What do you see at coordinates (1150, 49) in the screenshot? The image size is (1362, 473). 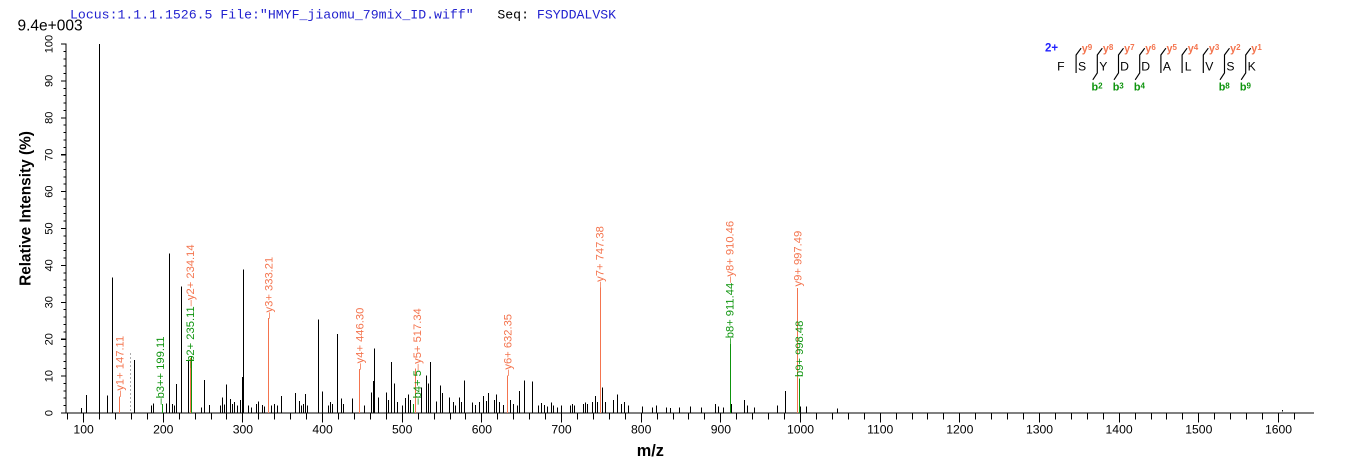 I see `svg-text: y6` at bounding box center [1150, 49].